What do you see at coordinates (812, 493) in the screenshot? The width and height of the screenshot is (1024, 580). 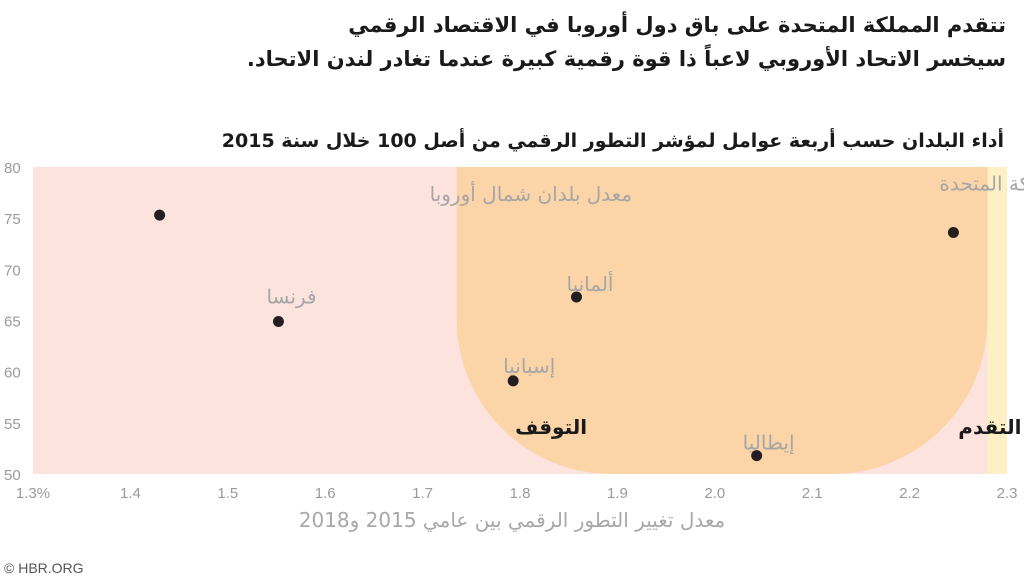 I see `x-tick-label: 2.1` at bounding box center [812, 493].